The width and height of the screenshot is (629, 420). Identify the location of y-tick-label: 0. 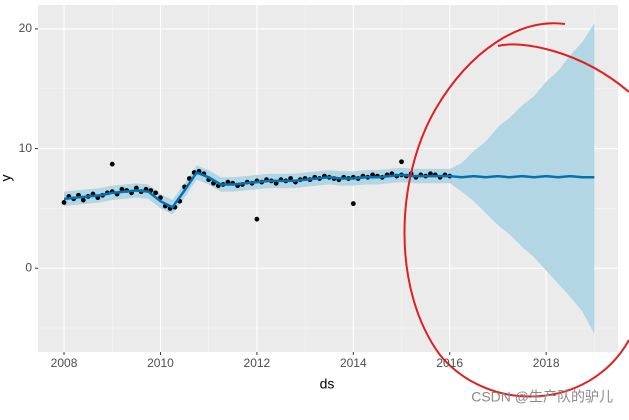
(28, 267).